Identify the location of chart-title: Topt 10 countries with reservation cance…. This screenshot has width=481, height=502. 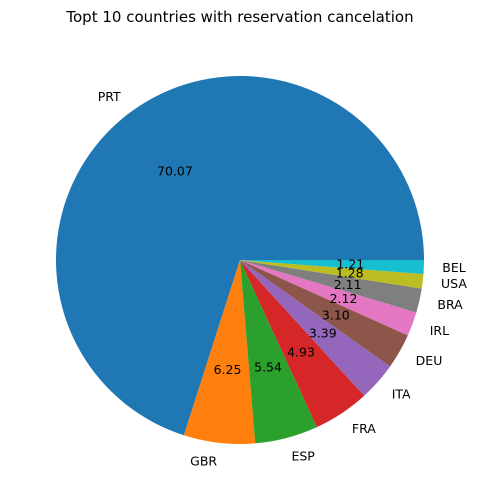
(239, 17).